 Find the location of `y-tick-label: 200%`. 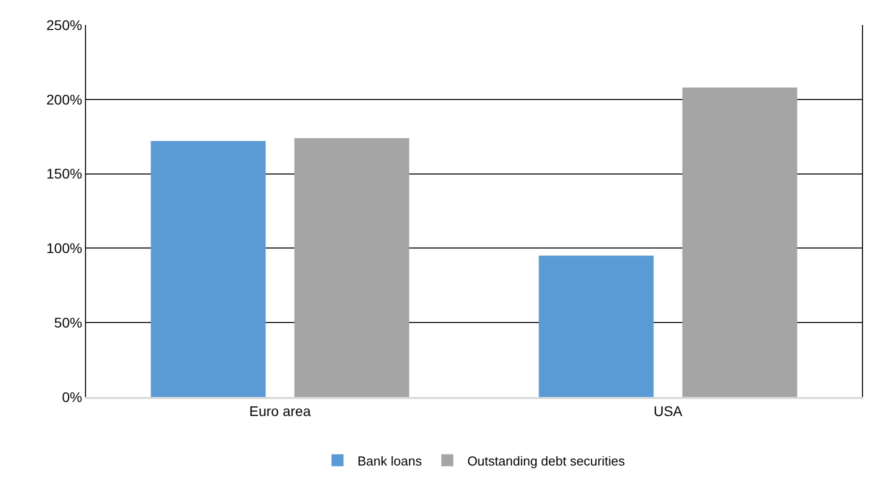

y-tick-label: 200% is located at coordinates (64, 99).